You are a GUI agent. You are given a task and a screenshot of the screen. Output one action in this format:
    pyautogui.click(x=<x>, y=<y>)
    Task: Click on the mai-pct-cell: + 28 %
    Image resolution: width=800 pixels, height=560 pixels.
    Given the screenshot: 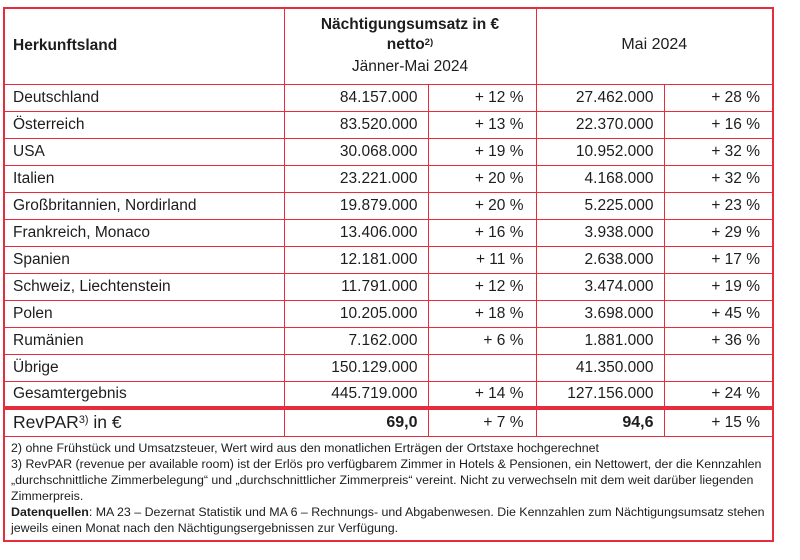 What is the action you would take?
    pyautogui.click(x=718, y=97)
    